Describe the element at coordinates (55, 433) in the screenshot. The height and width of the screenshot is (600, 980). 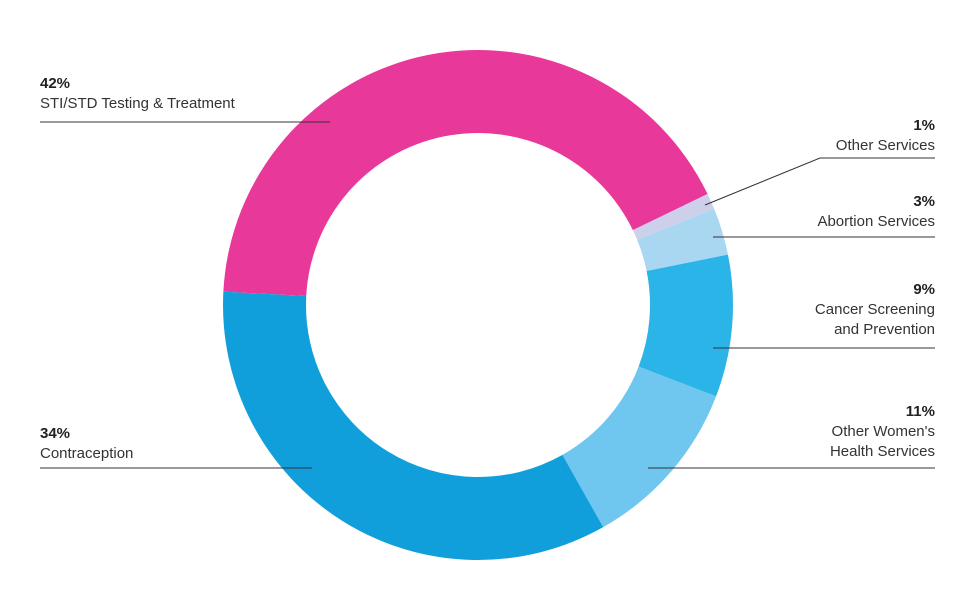
I see `percent-label: 34%` at that location.